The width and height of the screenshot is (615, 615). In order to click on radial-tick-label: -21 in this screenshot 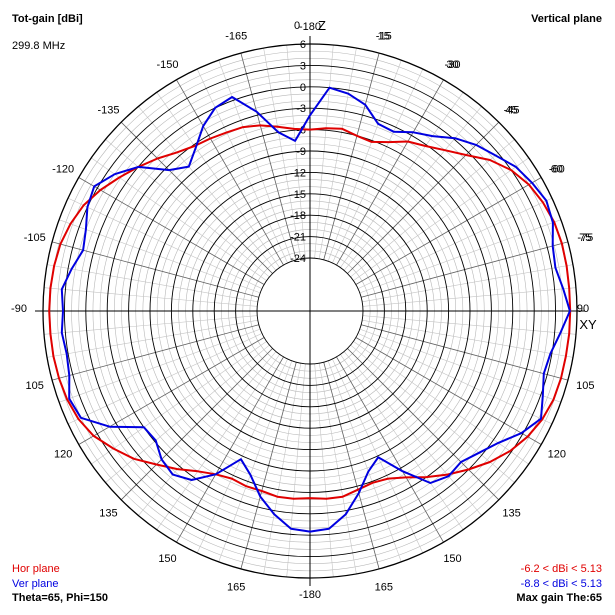, I will do `click(298, 238)`.